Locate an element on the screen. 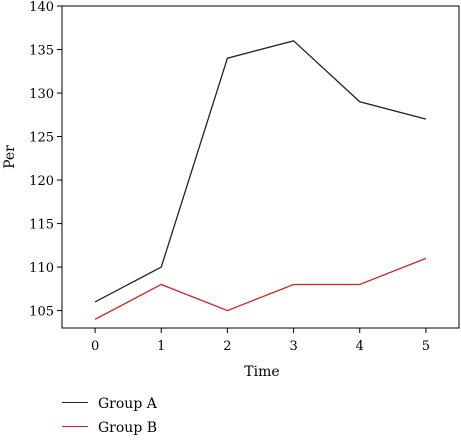 This screenshot has height=440, width=461. y-tick-label: 120 is located at coordinates (41, 181).